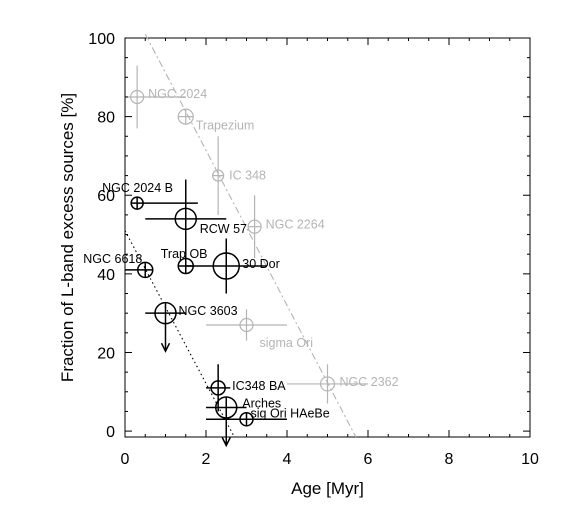 Image resolution: width=566 pixels, height=515 pixels. I want to click on y-tick-label: 0, so click(110, 432).